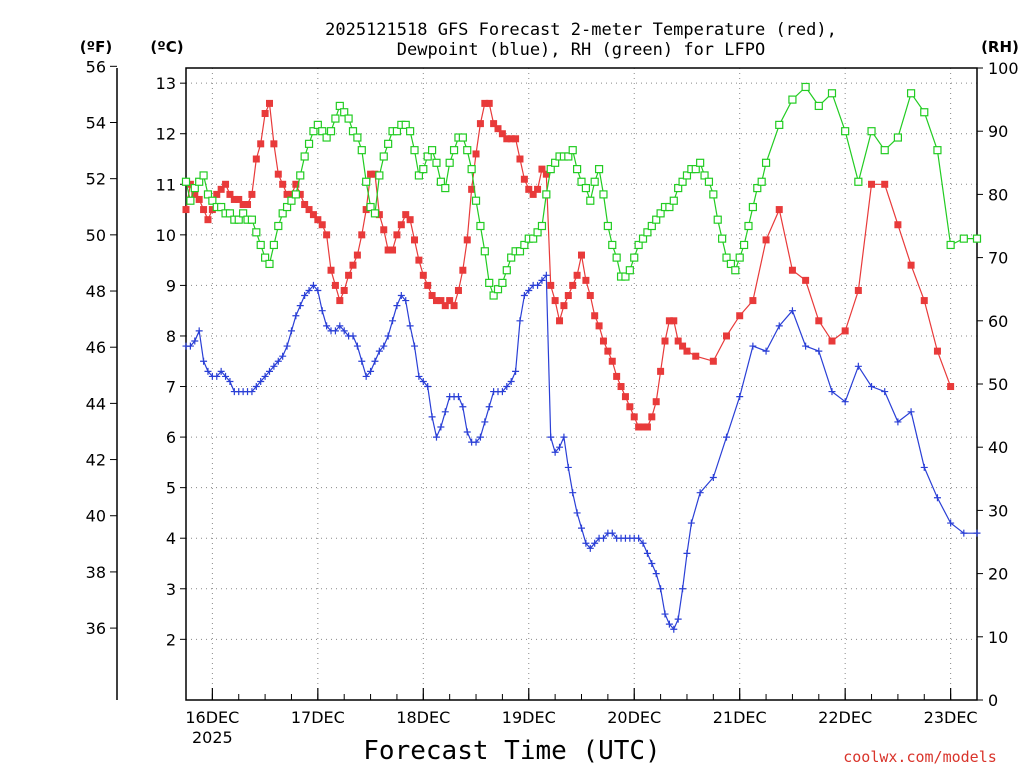 This screenshot has height=768, width=1024. I want to click on fahrenheit-tick-label: 54, so click(96, 122).